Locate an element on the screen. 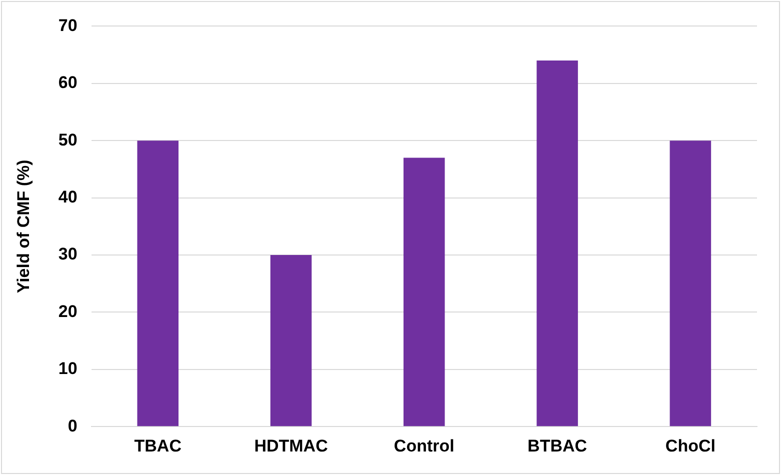 The width and height of the screenshot is (781, 475). y-axis-title: Yield of CMF (%) is located at coordinates (23, 227).